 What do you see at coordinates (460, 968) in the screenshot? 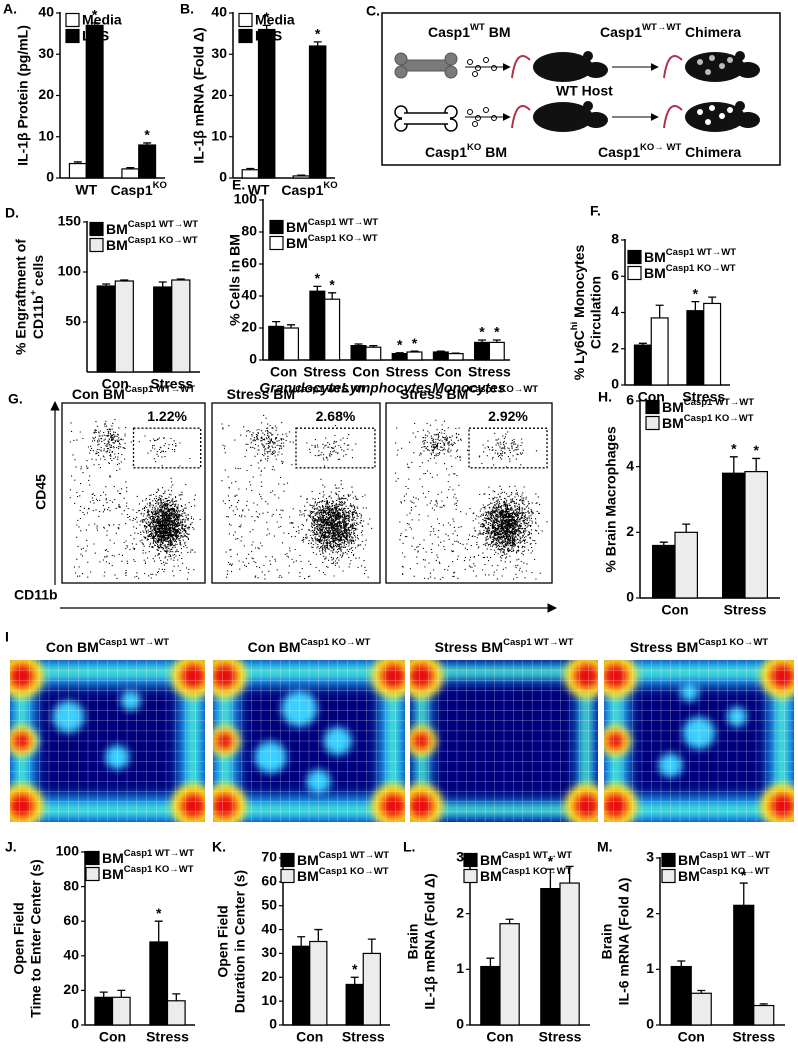
I see `y-tick-label: 1` at bounding box center [460, 968].